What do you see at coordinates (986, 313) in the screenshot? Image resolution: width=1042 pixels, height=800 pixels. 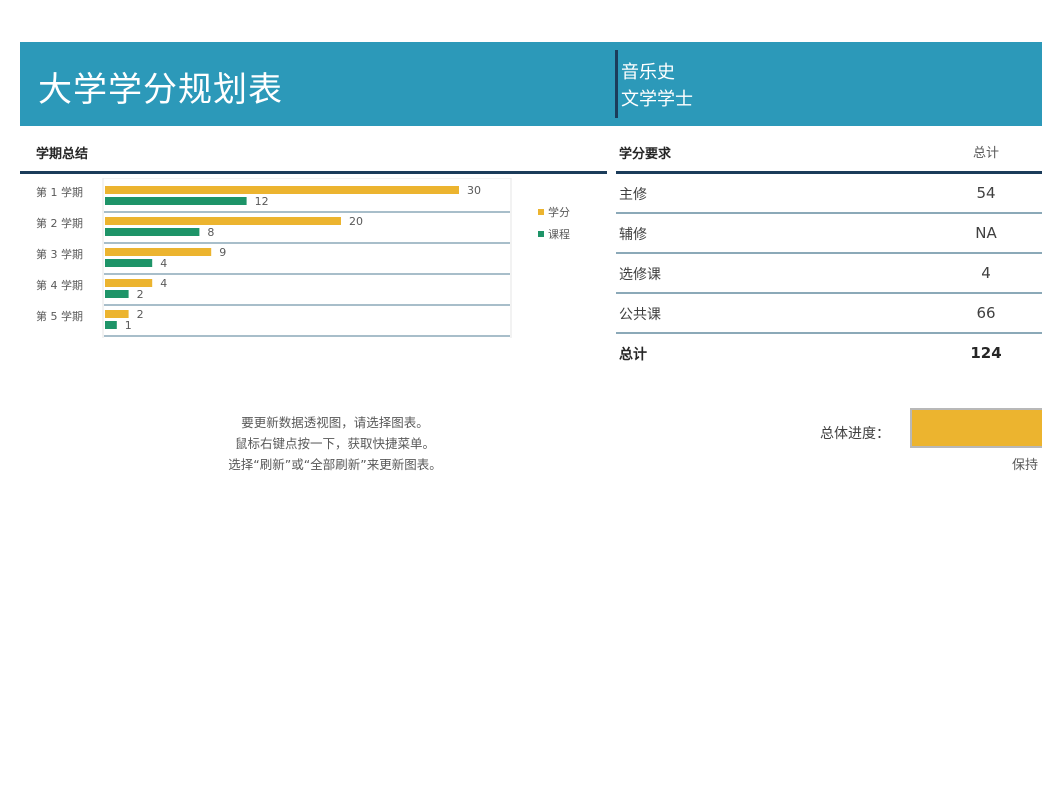 I see `requirement-value: 66` at bounding box center [986, 313].